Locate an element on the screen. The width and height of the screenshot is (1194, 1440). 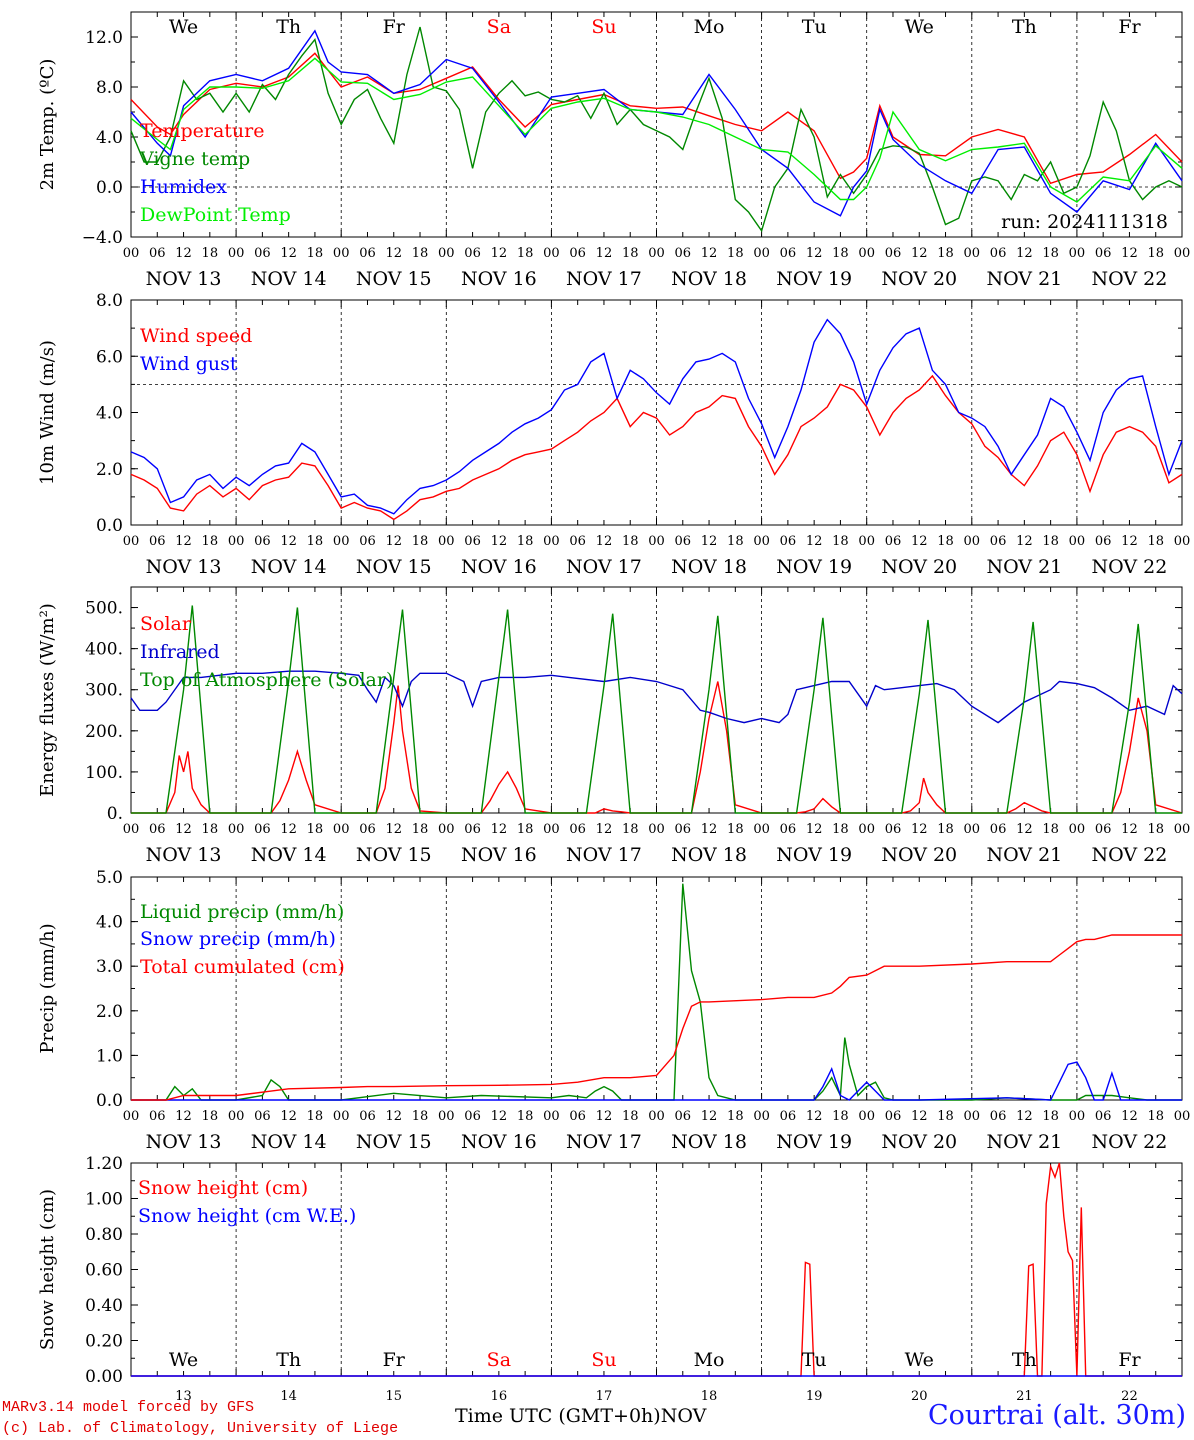
day-name: Fr is located at coordinates (1129, 27).